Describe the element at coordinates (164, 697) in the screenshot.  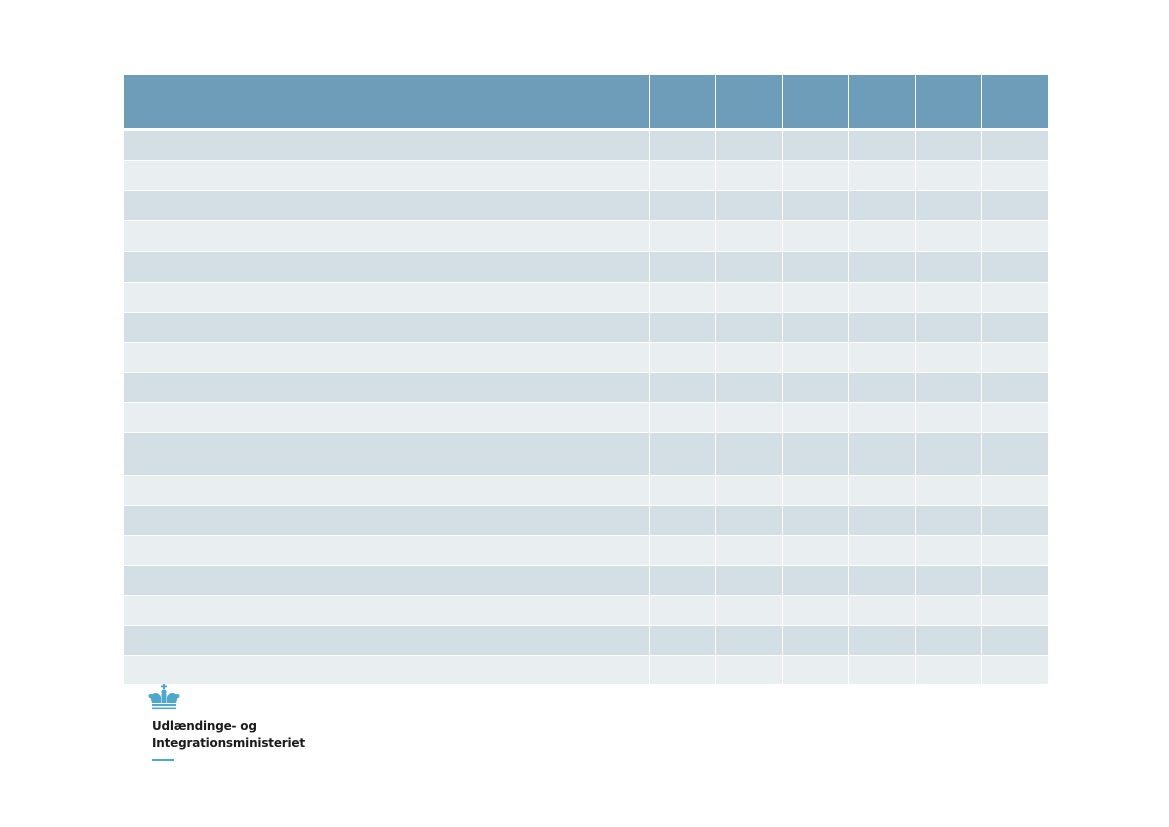
I see `crown-icon` at that location.